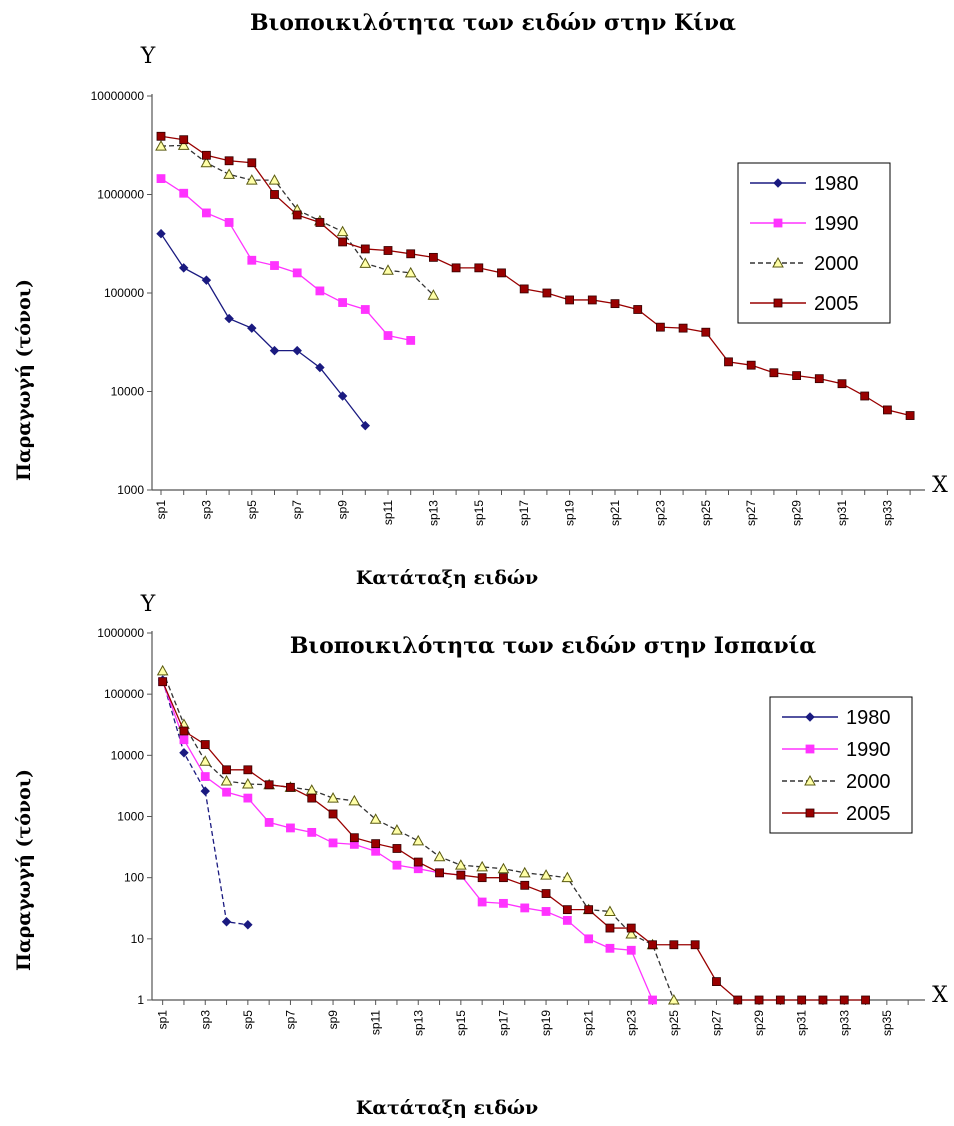  What do you see at coordinates (479, 513) in the screenshot?
I see `chart1-x-tick-label: sp15` at bounding box center [479, 513].